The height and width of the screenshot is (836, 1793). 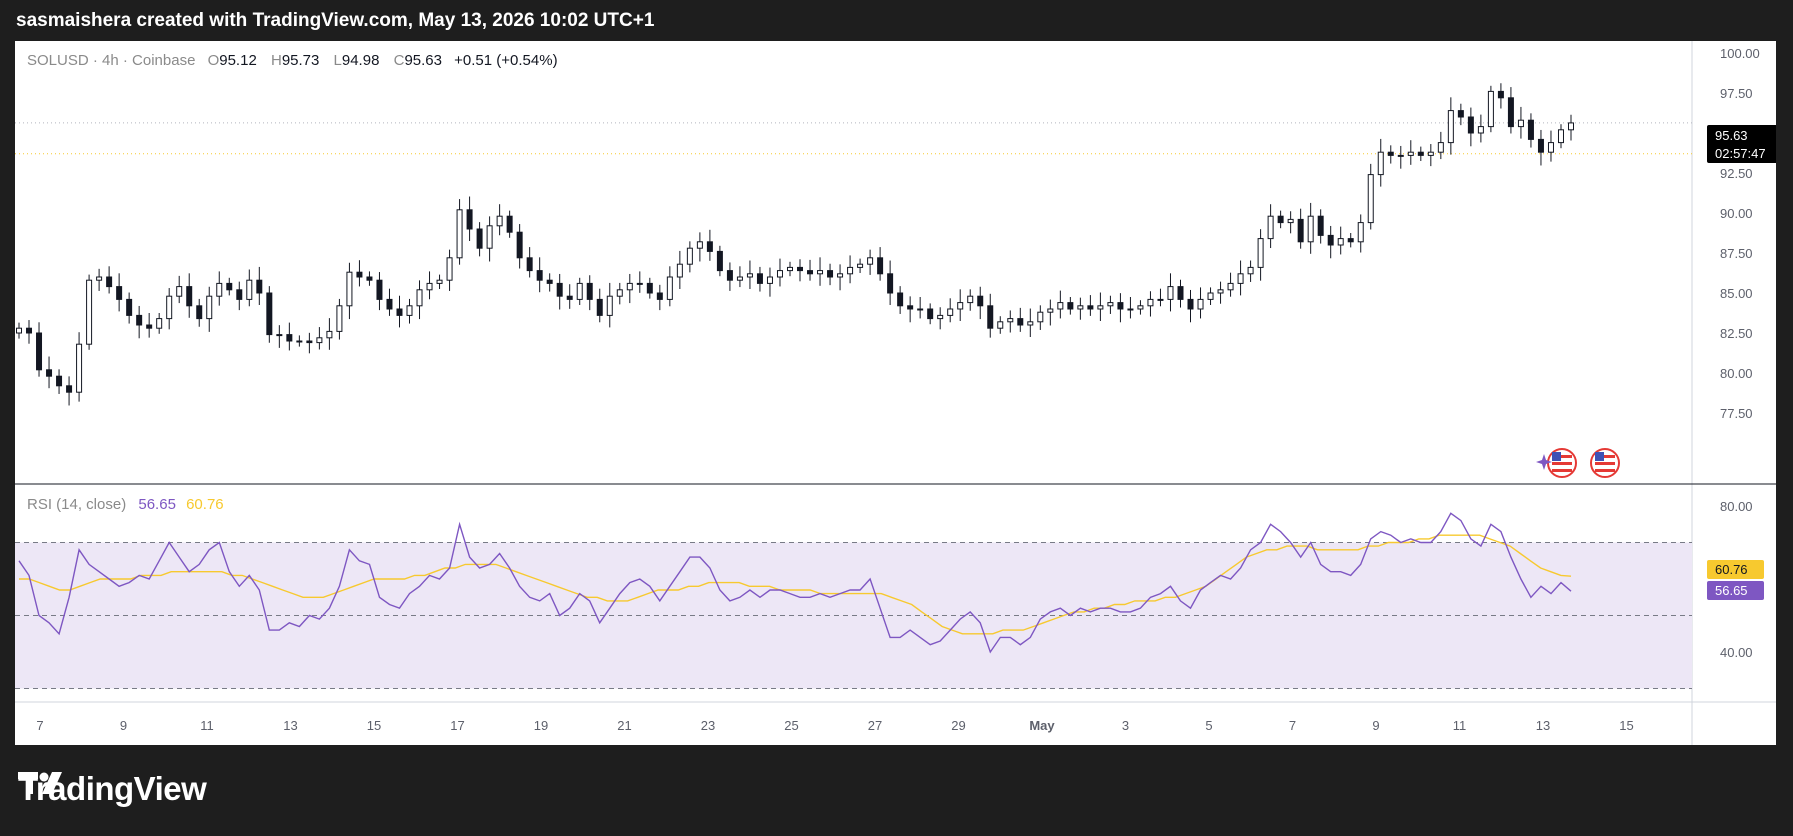 I want to click on rsi-line, so click(x=795, y=583).